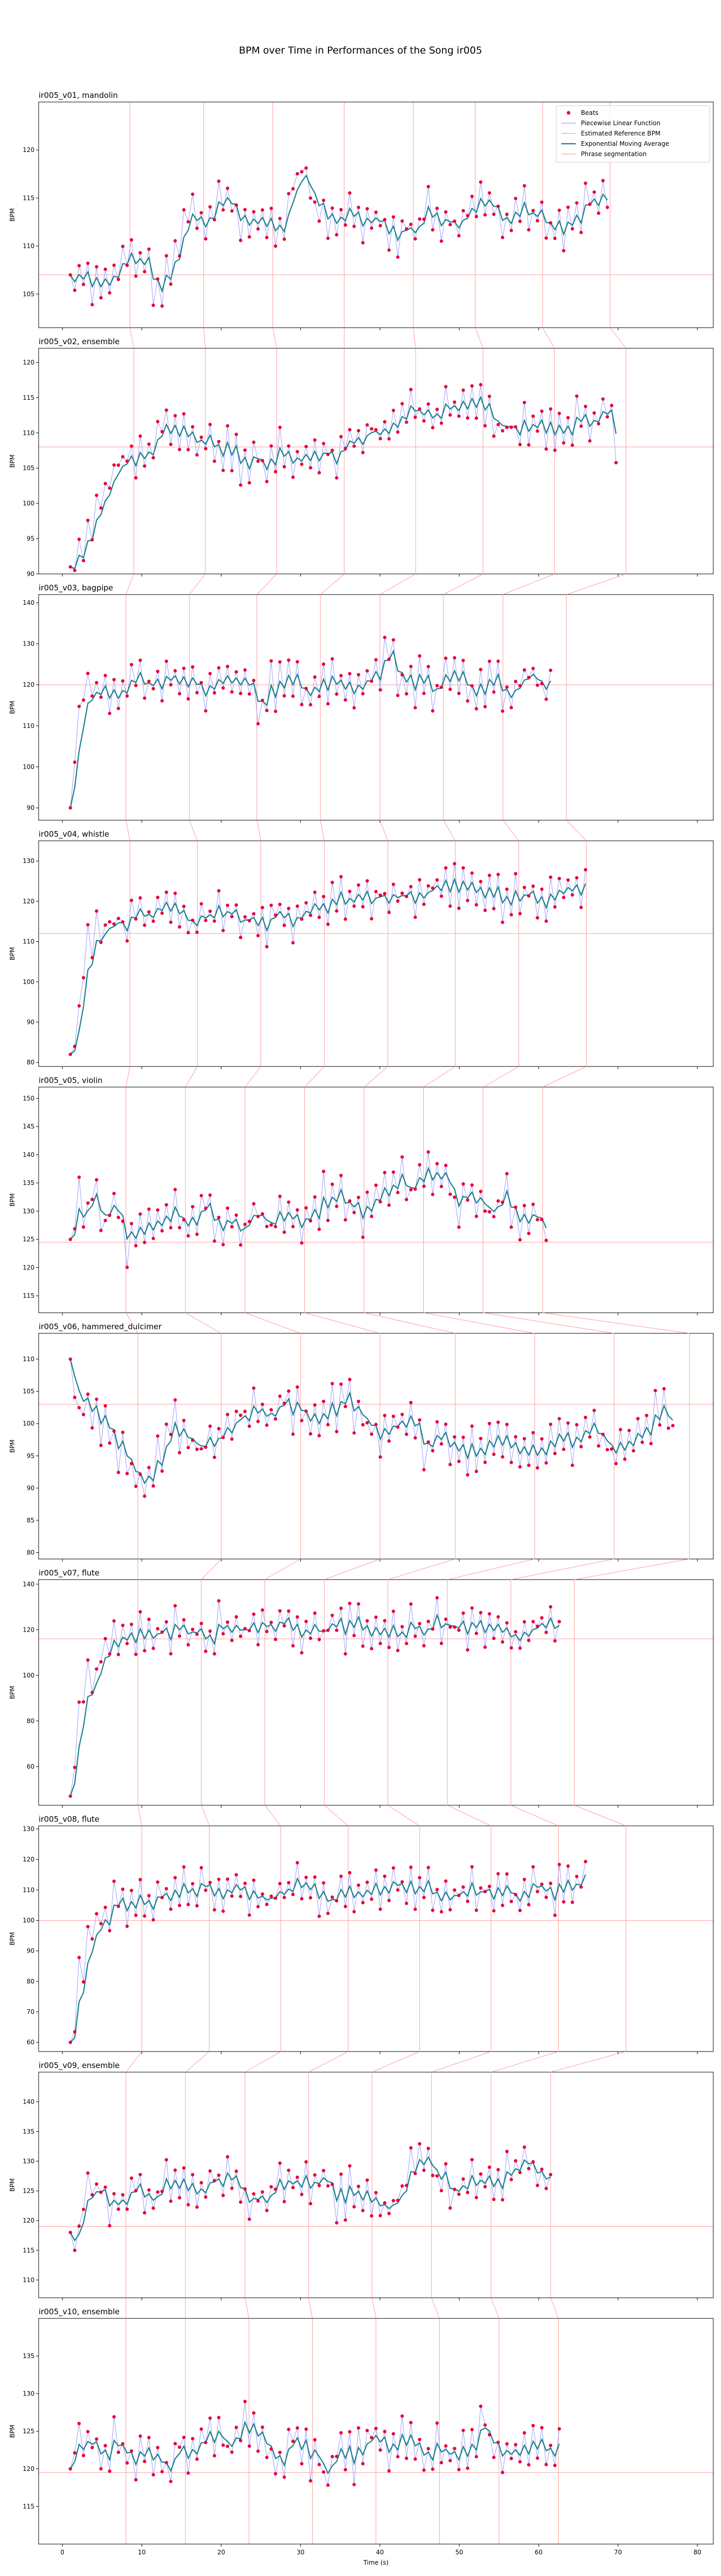 This screenshot has width=721, height=2576. I want to click on x-tick-label: 20, so click(221, 2552).